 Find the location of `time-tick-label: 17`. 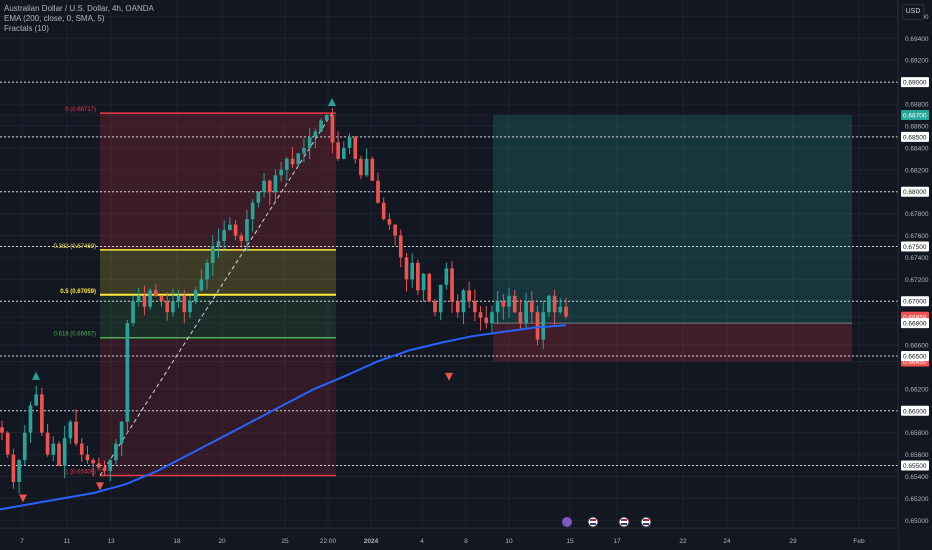

time-tick-label: 17 is located at coordinates (617, 541).